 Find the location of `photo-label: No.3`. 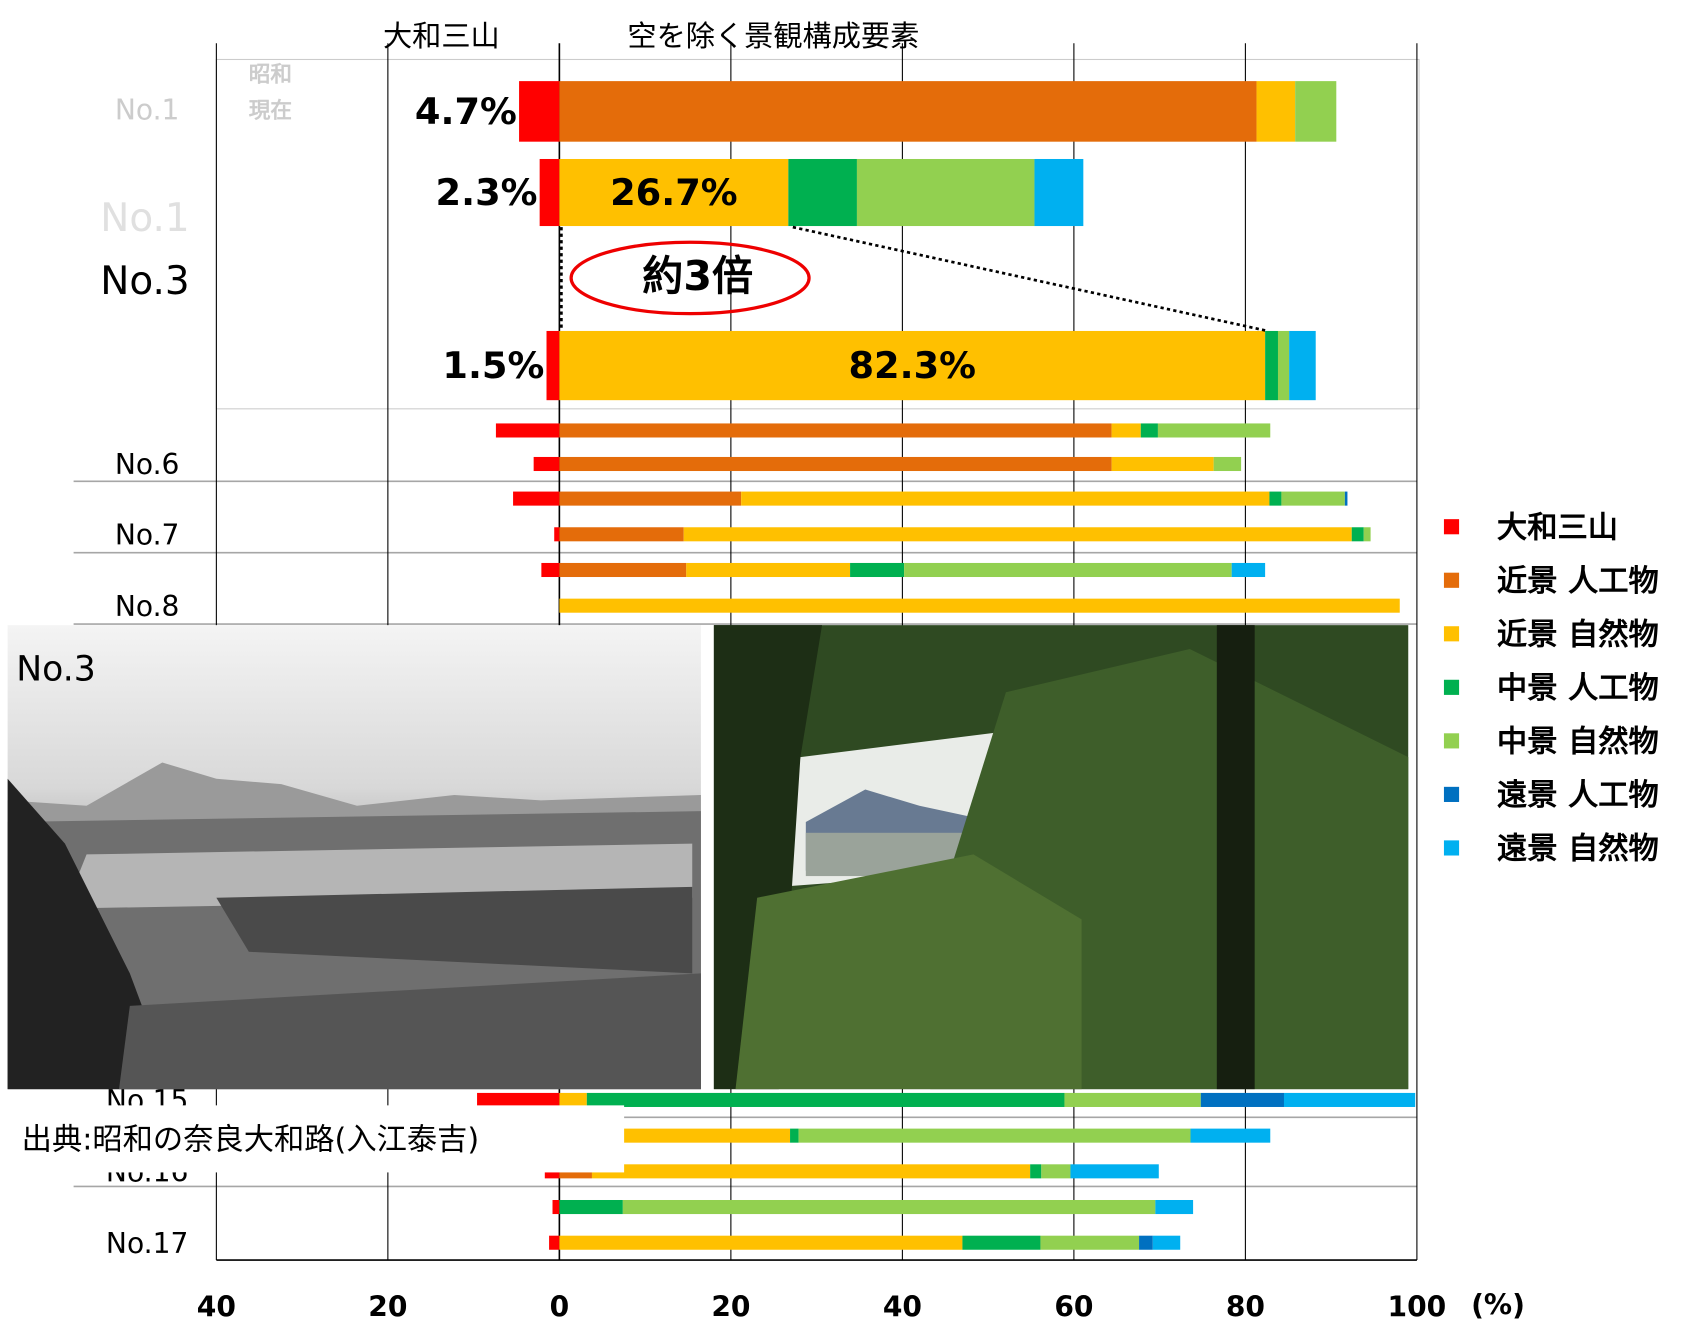

photo-label: No.3 is located at coordinates (55, 670).